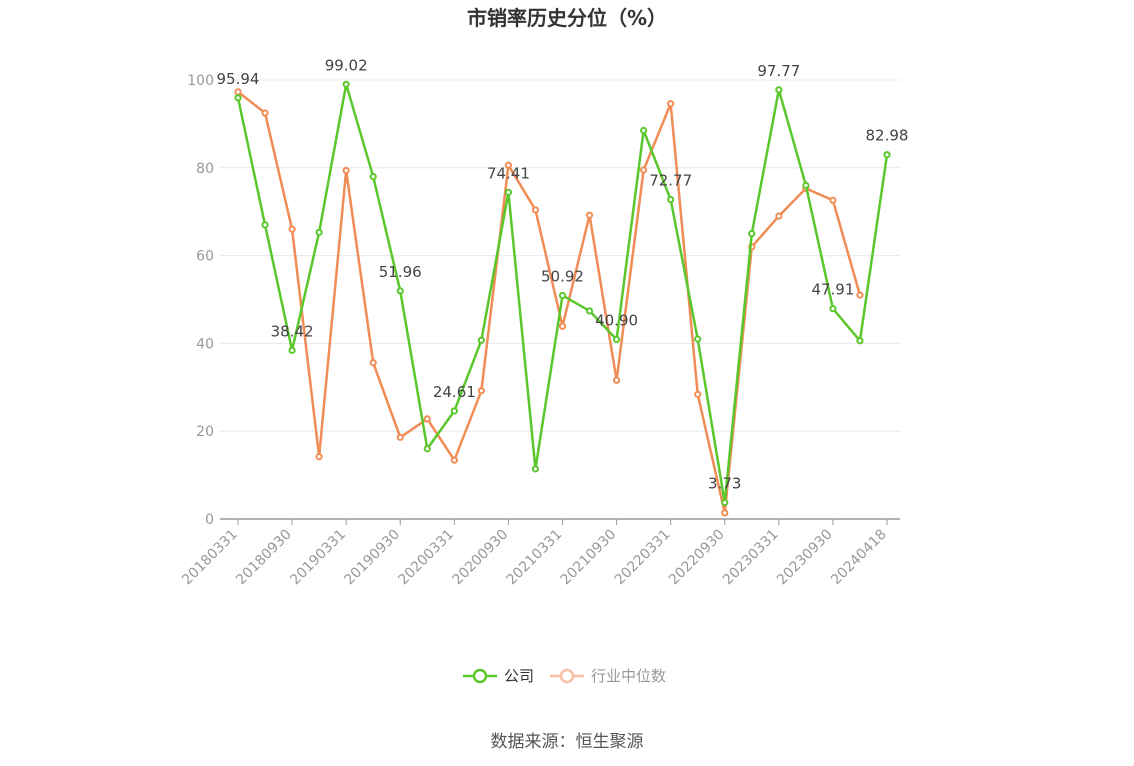  What do you see at coordinates (481, 558) in the screenshot?
I see `x-tick-label: 20200930` at bounding box center [481, 558].